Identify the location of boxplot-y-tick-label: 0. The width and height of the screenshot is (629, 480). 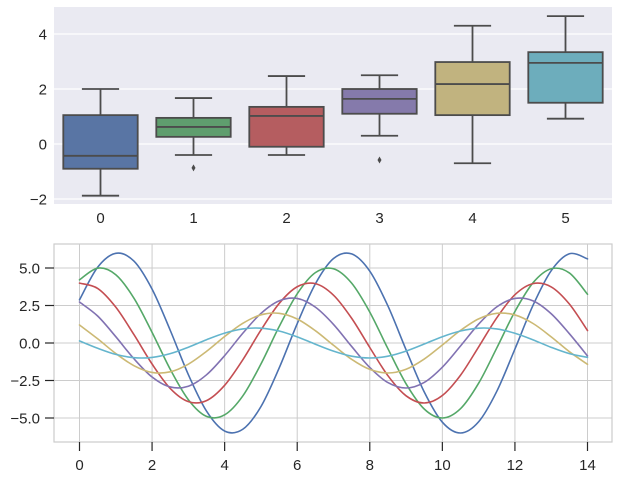
(43, 145).